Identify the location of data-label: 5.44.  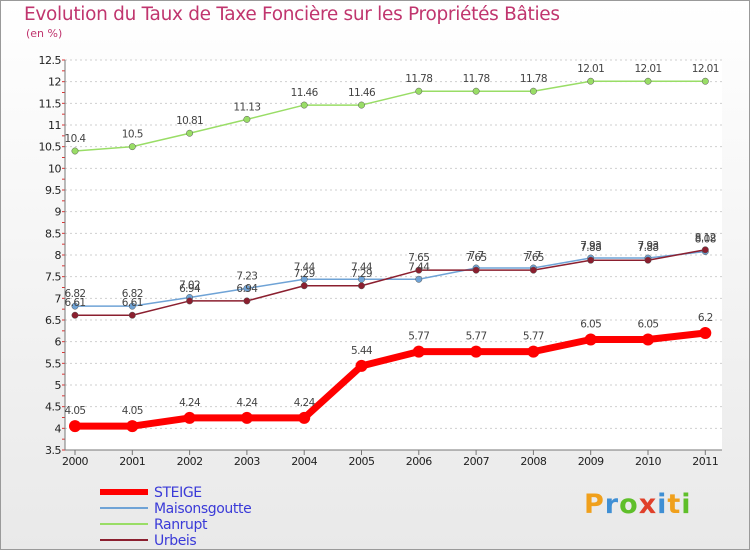
(362, 351).